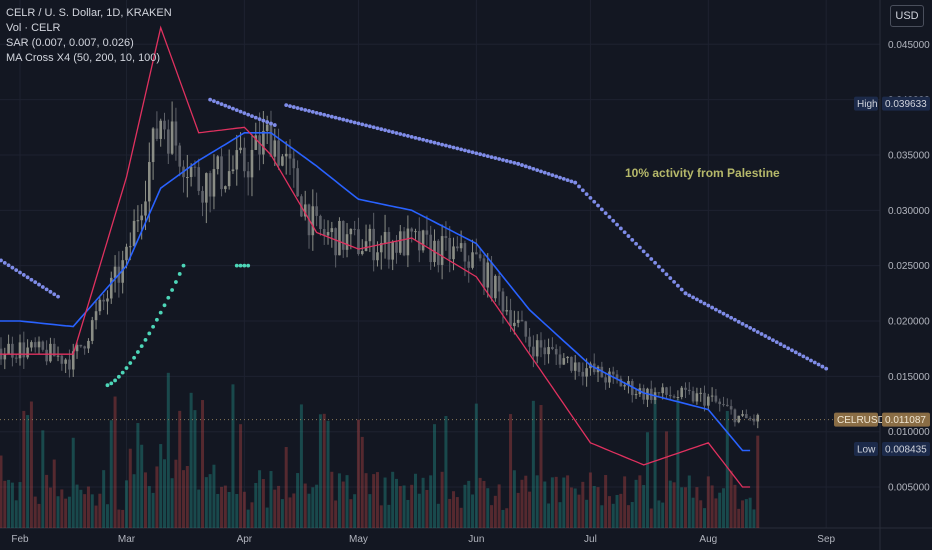 Image resolution: width=932 pixels, height=550 pixels. Describe the element at coordinates (909, 488) in the screenshot. I see `price-tick-label: 0.005000` at that location.